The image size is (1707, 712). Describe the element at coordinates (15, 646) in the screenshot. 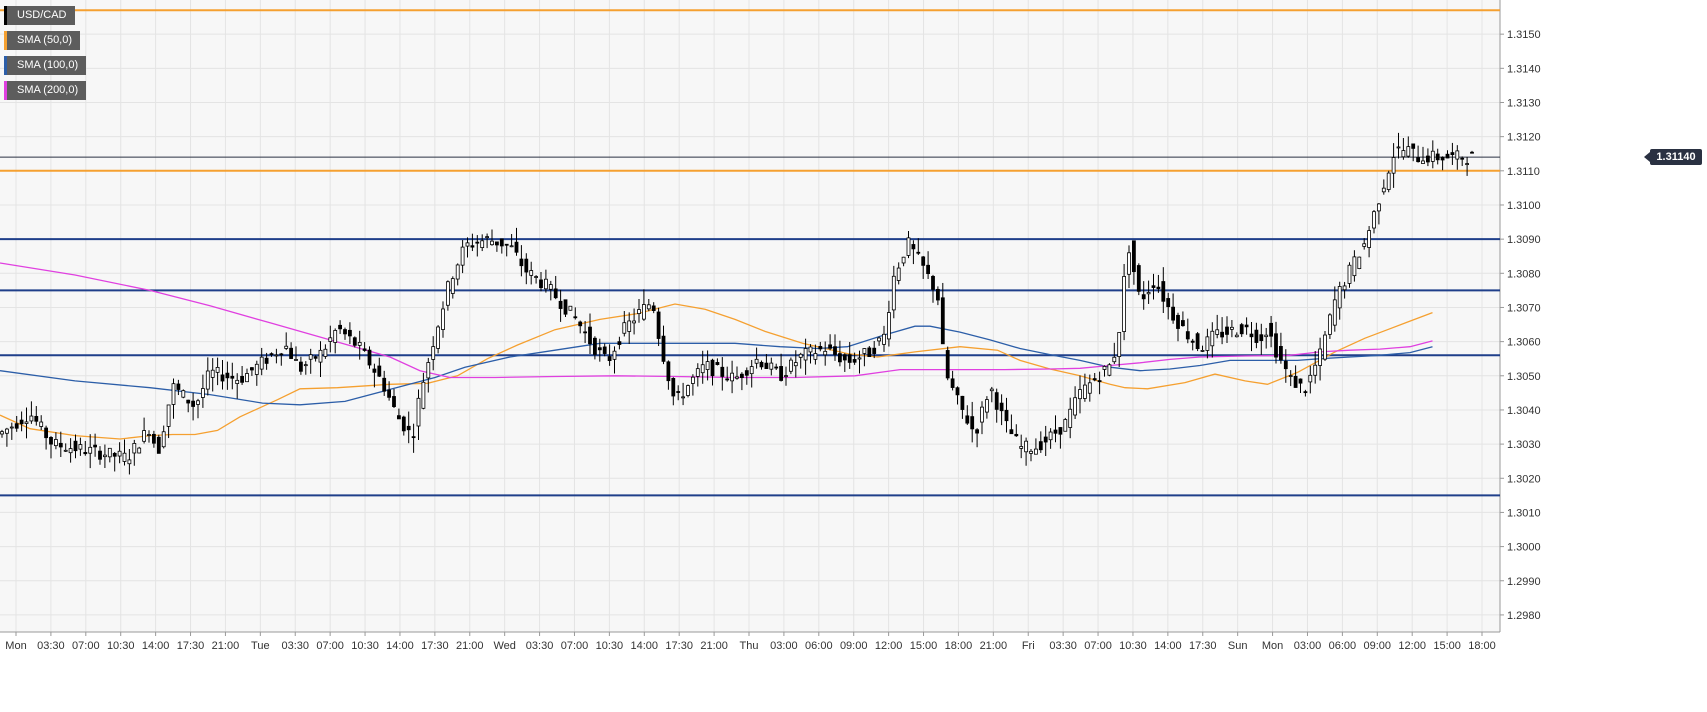

I see `x-tick-label: Mon` at that location.